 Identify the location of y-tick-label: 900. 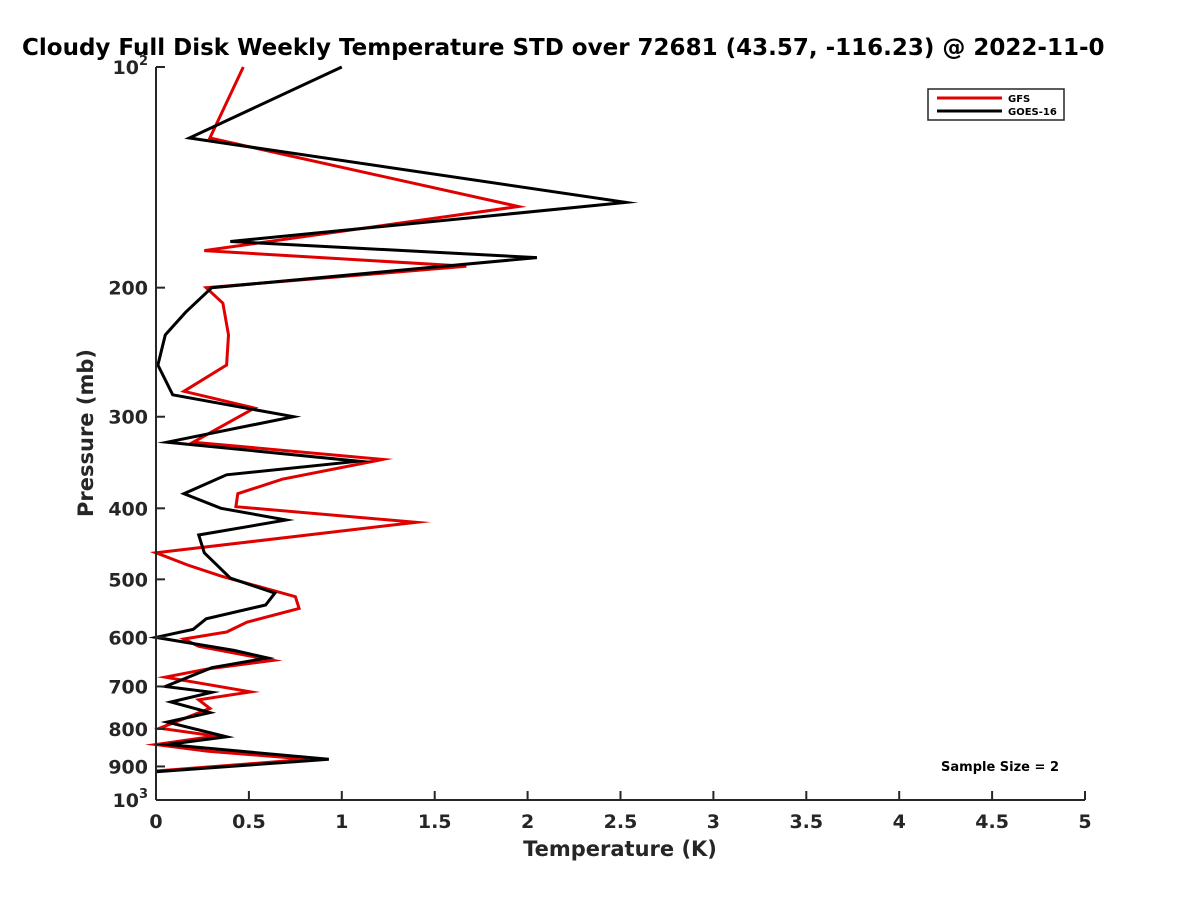
(128, 767).